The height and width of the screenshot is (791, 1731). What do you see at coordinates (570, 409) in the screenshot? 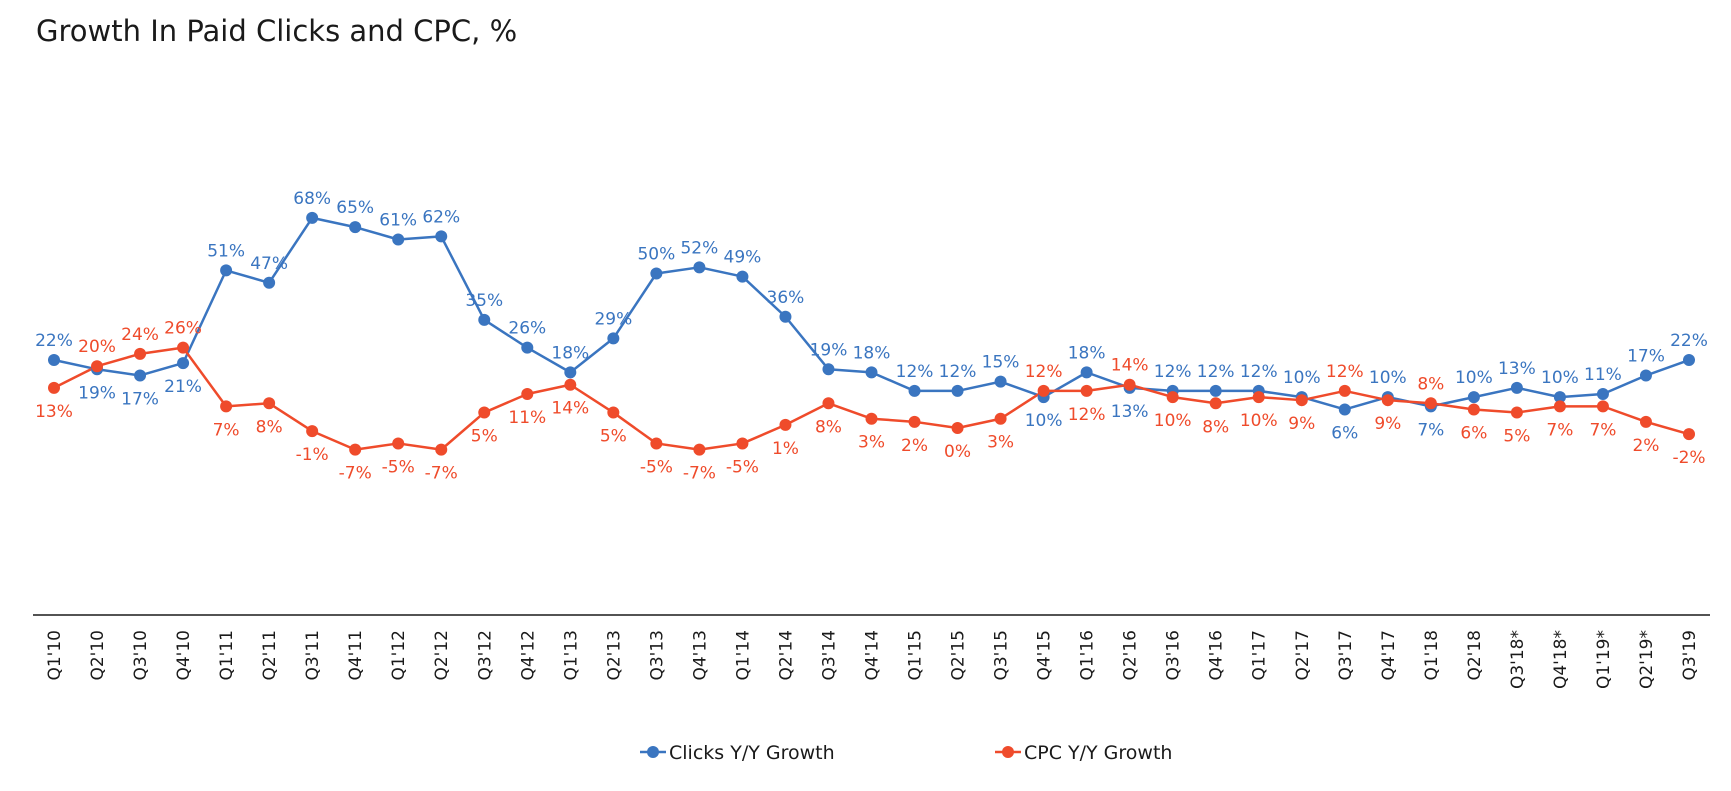
I see `cpc-data-label: 14%` at bounding box center [570, 409].